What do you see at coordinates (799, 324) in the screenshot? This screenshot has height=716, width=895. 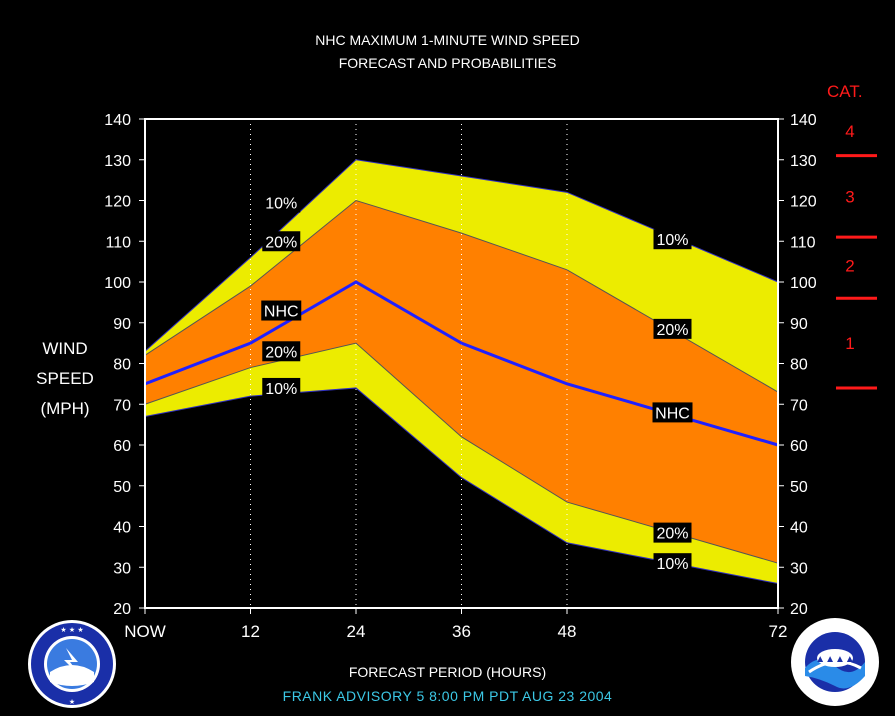 I see `y-tick-label-right: 90` at bounding box center [799, 324].